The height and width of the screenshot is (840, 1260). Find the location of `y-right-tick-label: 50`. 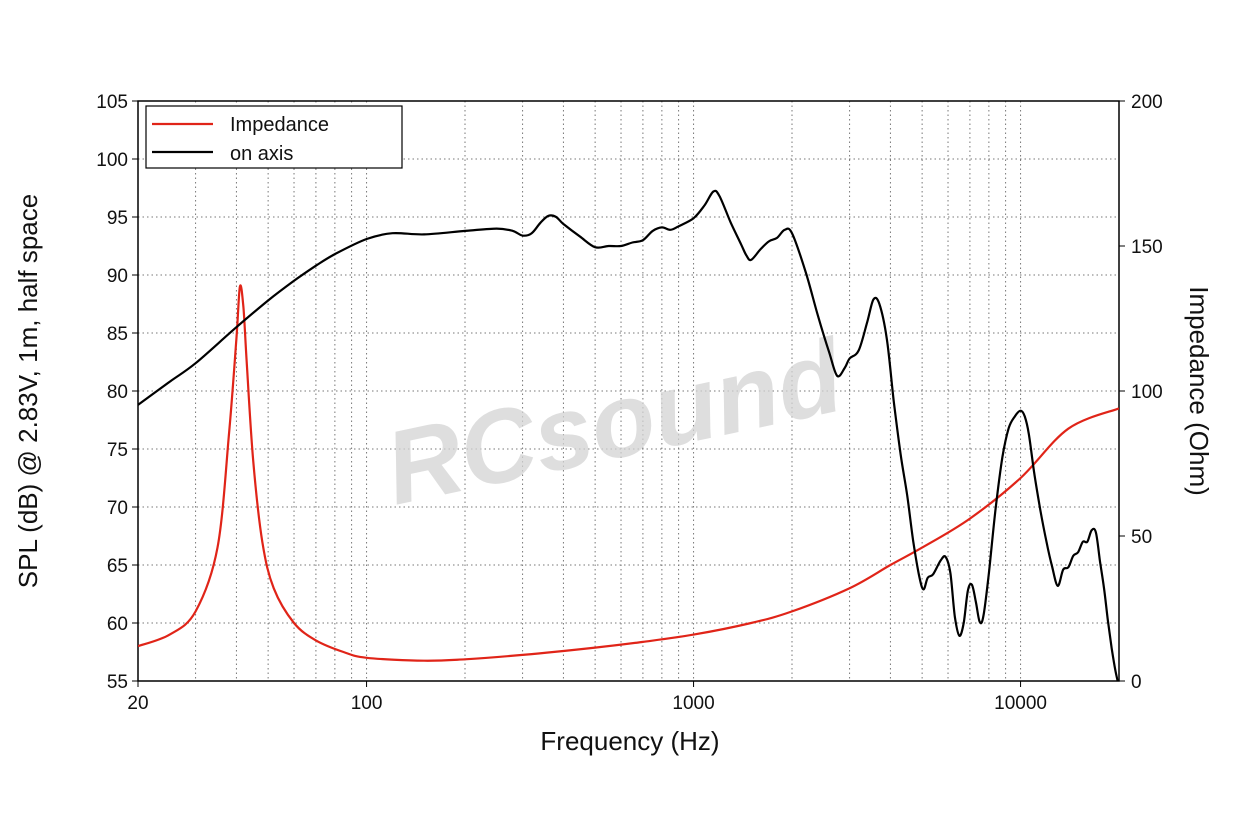

y-right-tick-label: 50 is located at coordinates (1141, 537).